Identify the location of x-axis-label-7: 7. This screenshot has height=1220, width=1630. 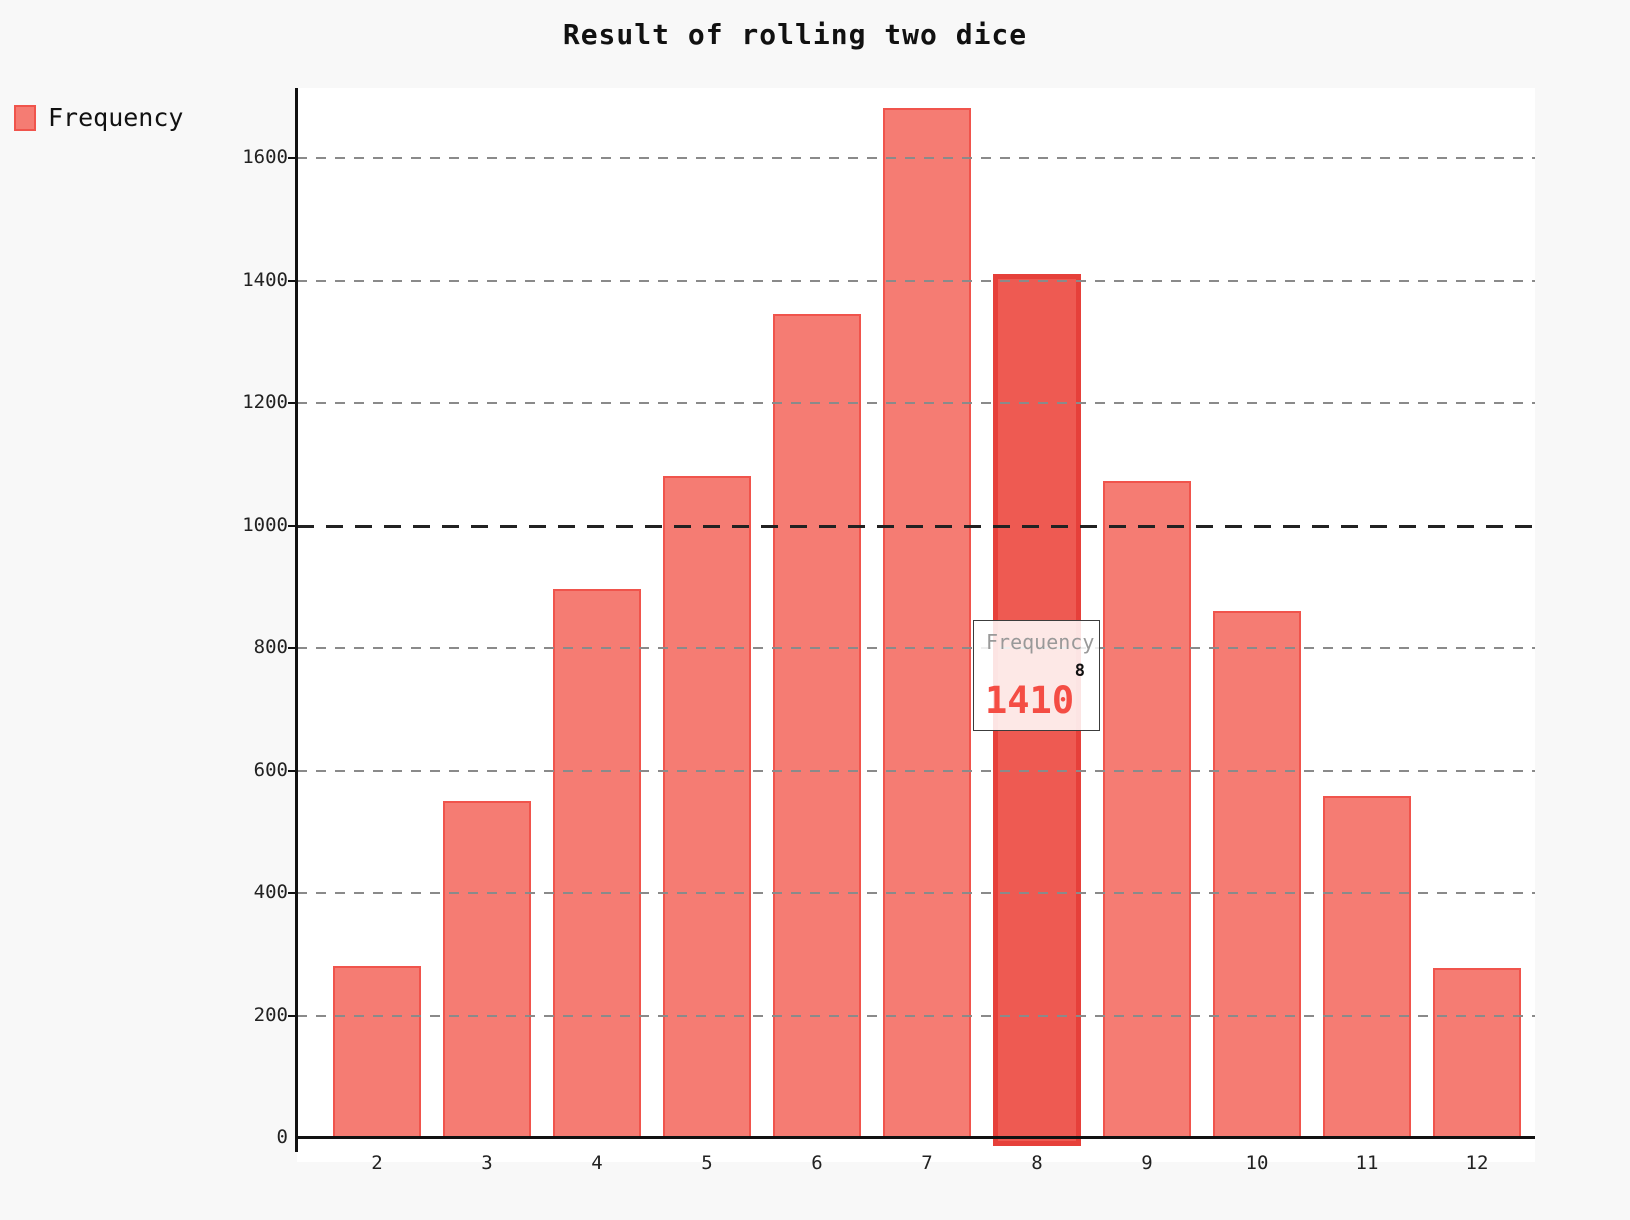
(927, 1163).